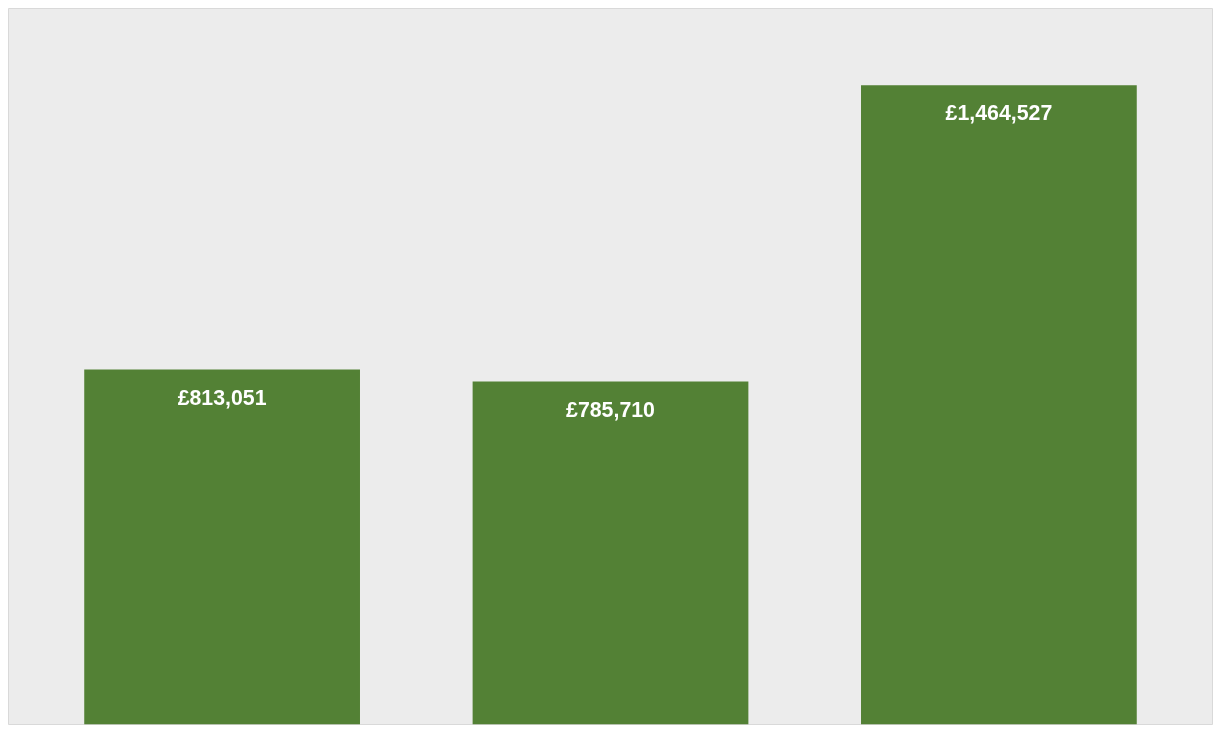 The width and height of the screenshot is (1224, 736). I want to click on data-label: £1,464,527, so click(999, 113).